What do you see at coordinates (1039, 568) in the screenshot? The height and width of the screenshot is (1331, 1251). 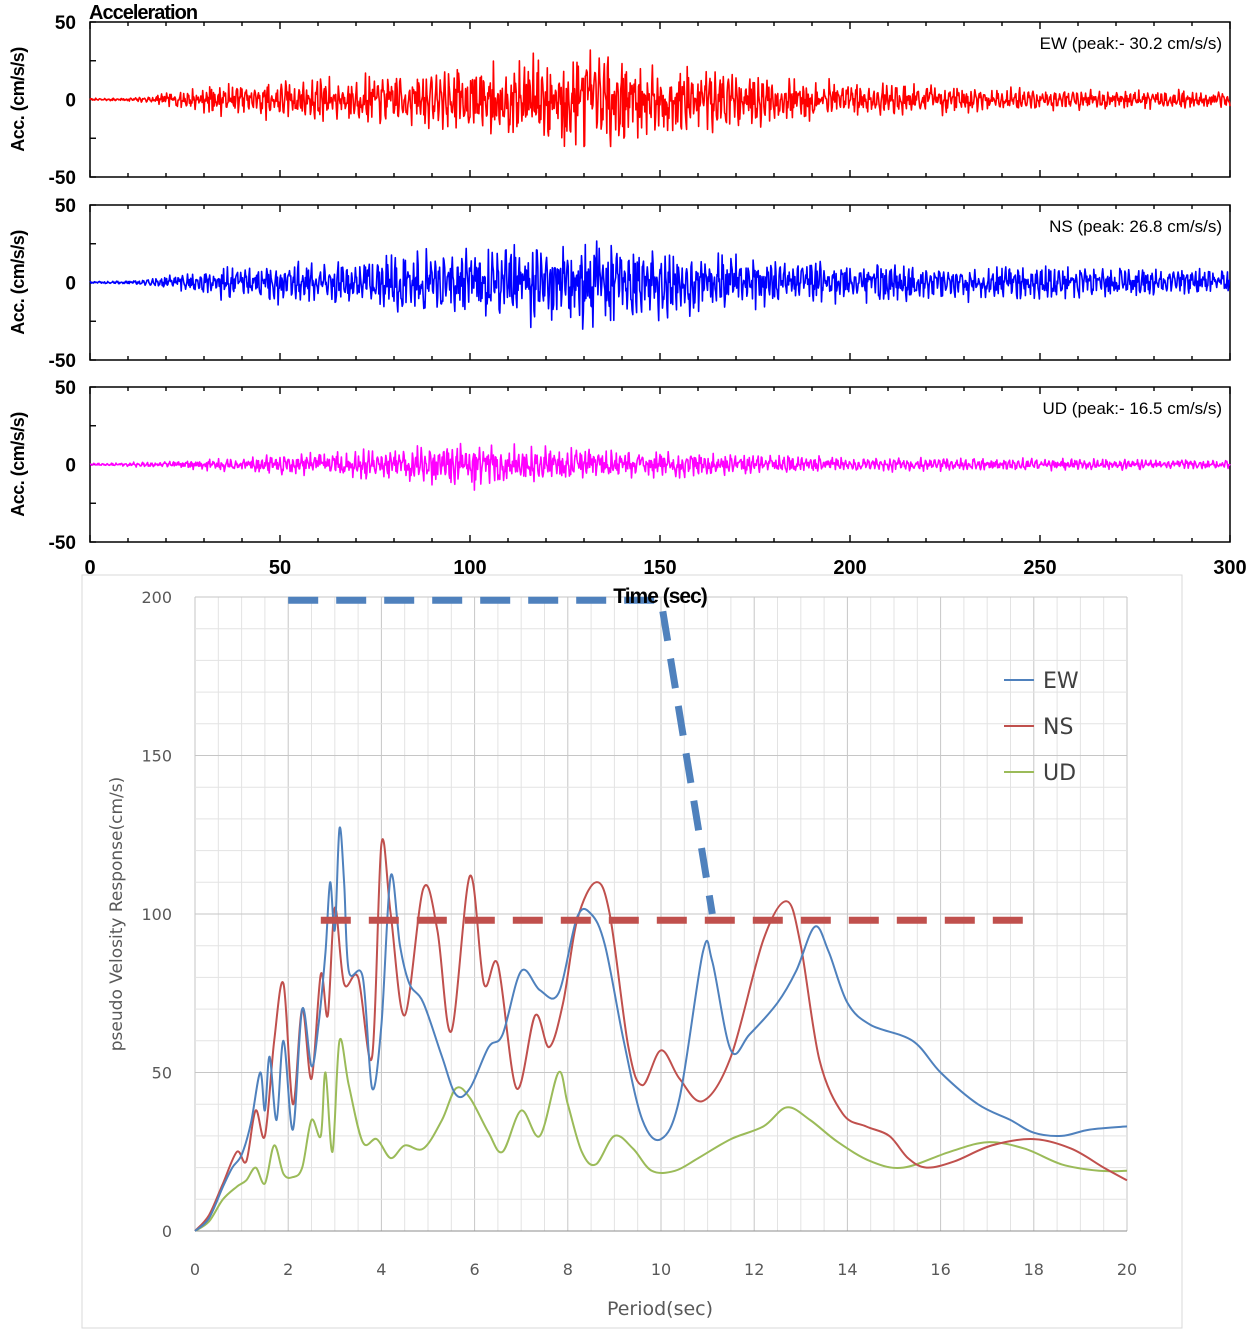 I see `time-tick-label: 250` at bounding box center [1039, 568].